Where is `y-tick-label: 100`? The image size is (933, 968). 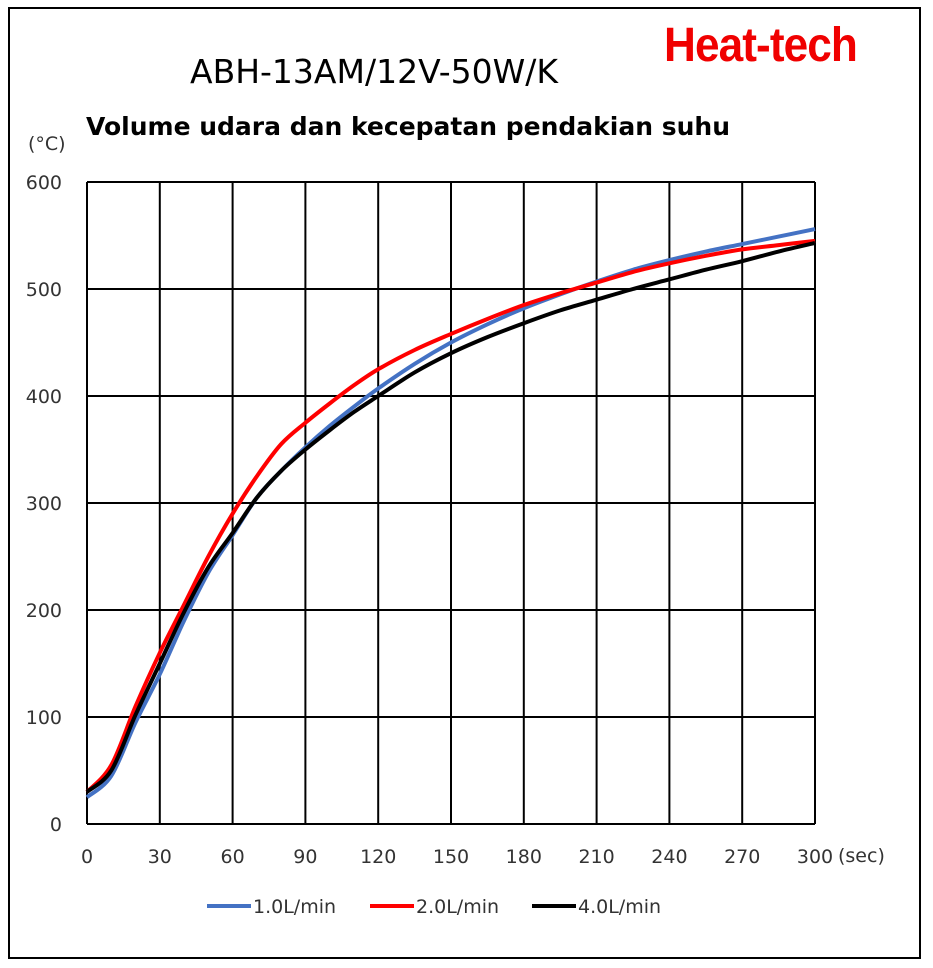 y-tick-label: 100 is located at coordinates (44, 718).